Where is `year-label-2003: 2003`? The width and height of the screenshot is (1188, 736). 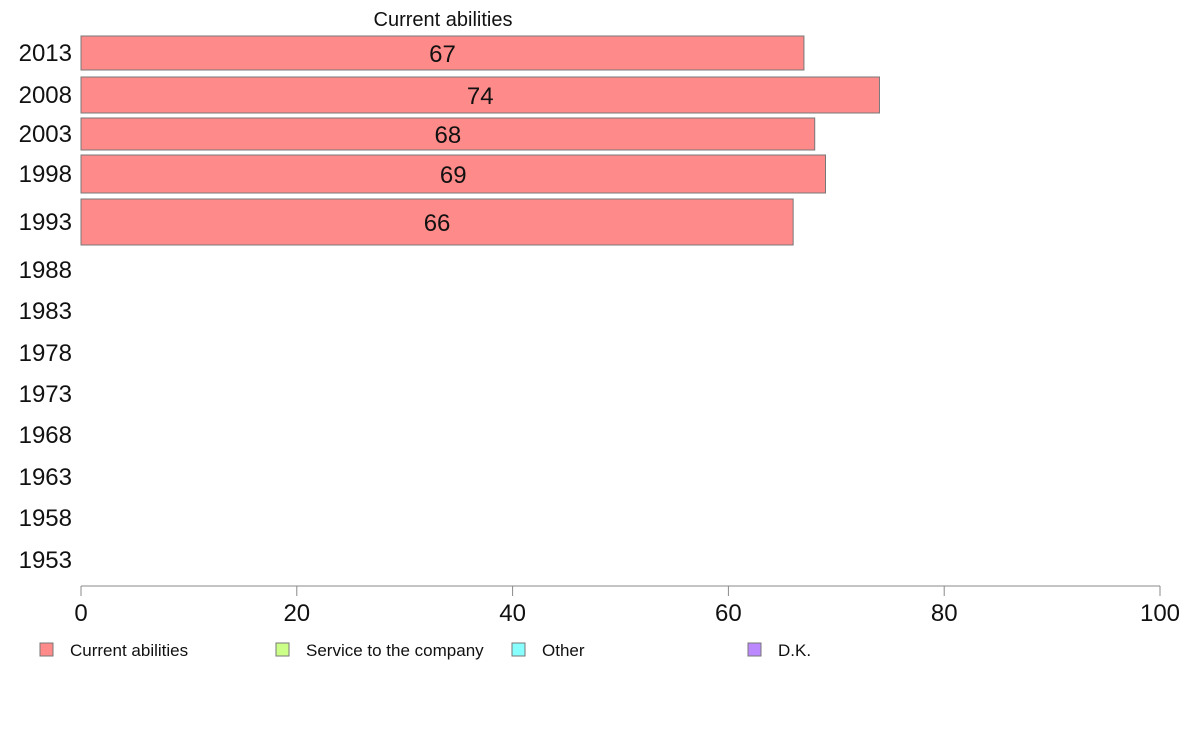
year-label-2003: 2003 is located at coordinates (45, 134).